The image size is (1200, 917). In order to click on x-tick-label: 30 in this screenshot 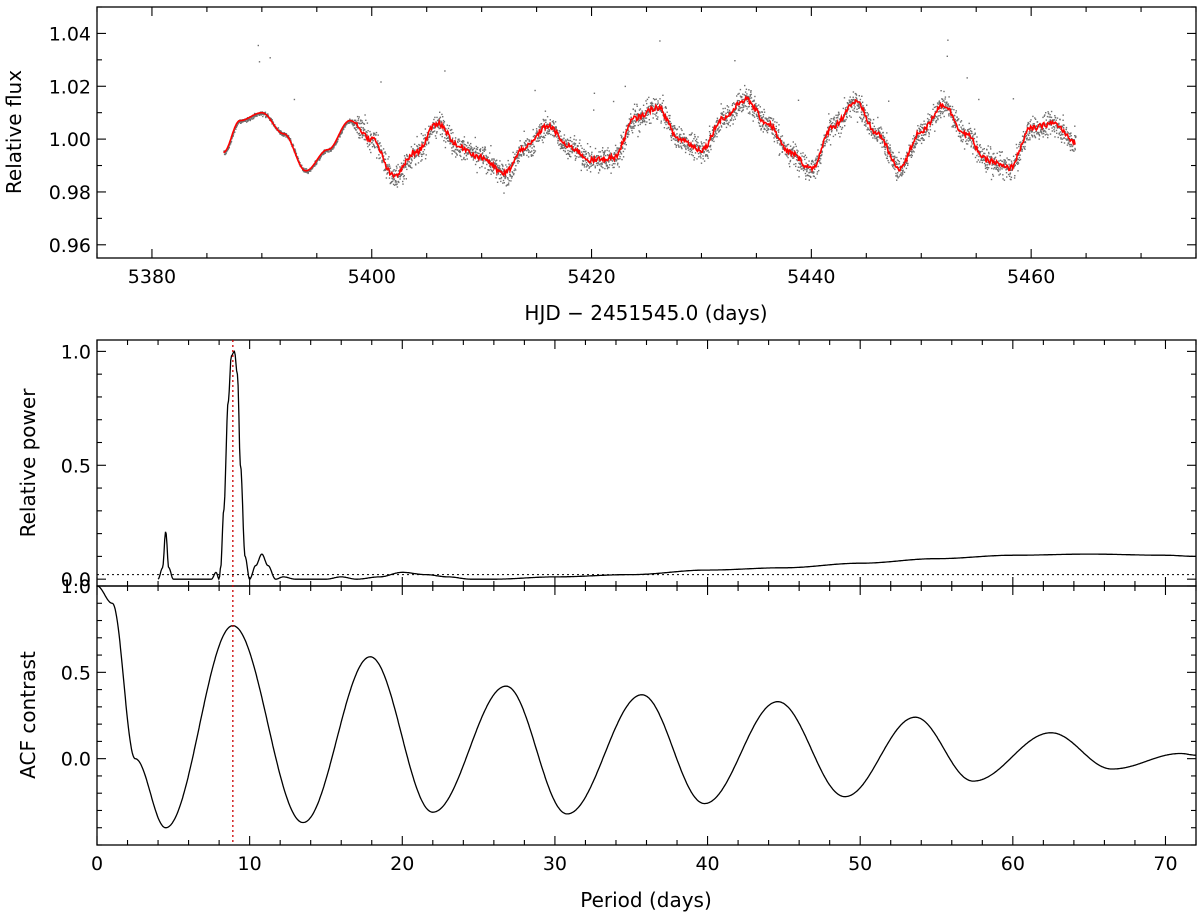, I will do `click(555, 864)`.